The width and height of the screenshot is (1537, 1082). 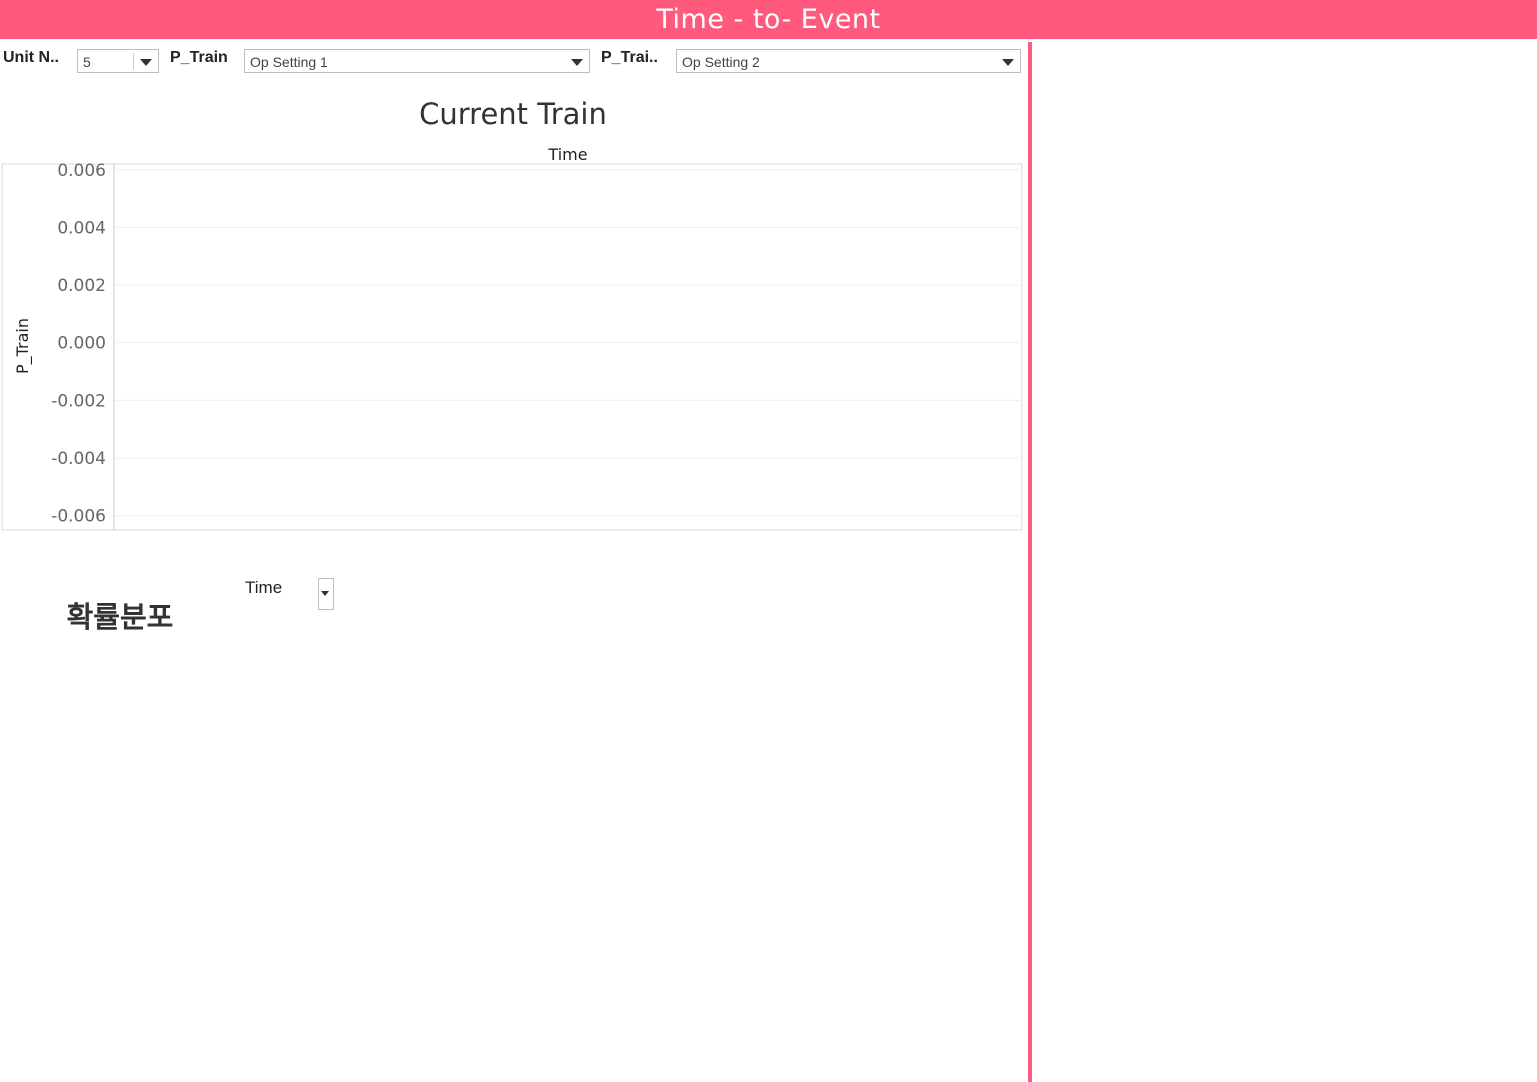 I want to click on distribution-time-select, so click(x=326, y=594).